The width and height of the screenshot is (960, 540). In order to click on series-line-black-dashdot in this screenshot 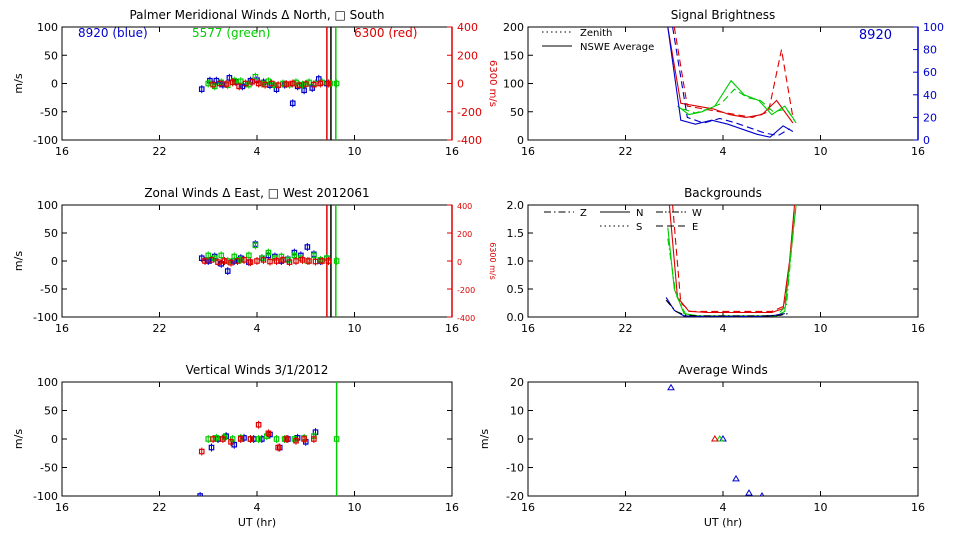, I will do `click(727, 308)`.